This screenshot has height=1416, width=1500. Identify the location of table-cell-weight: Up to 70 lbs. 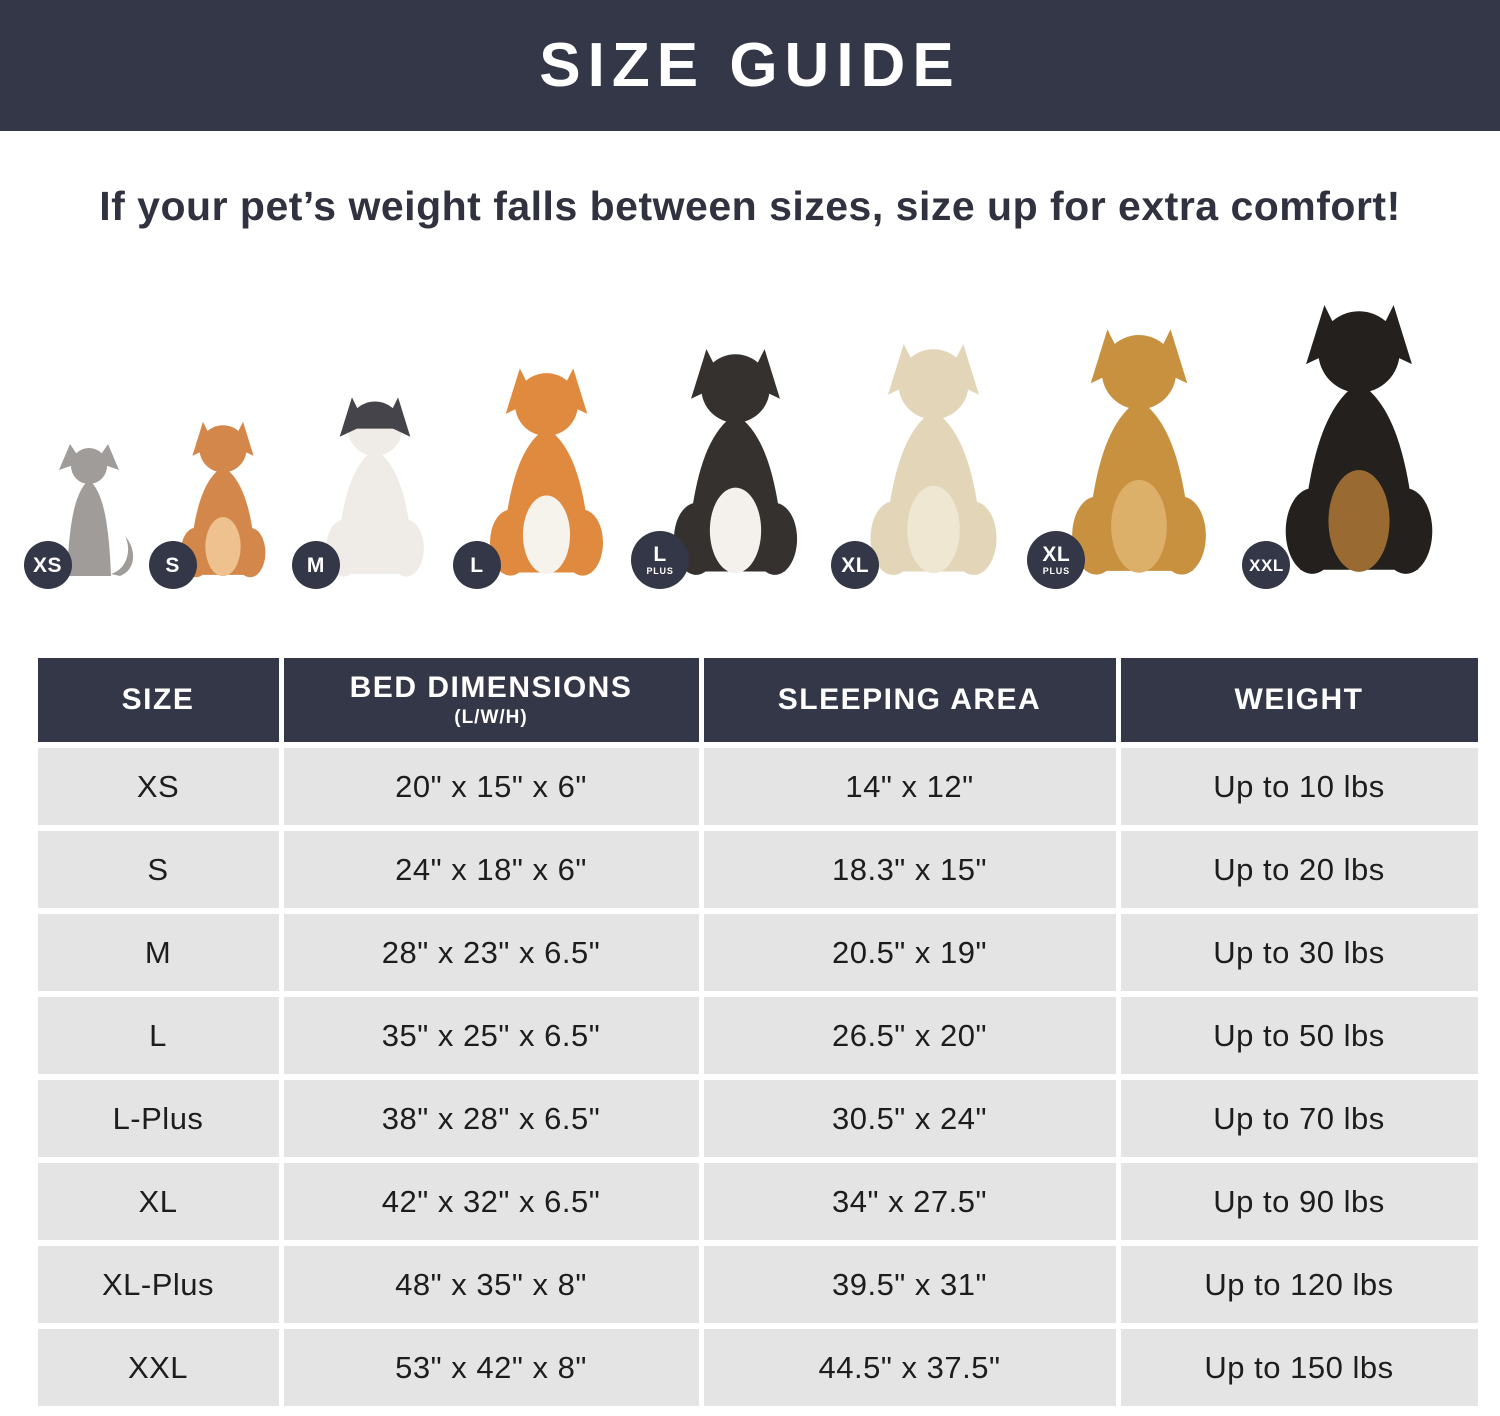
(1299, 1118).